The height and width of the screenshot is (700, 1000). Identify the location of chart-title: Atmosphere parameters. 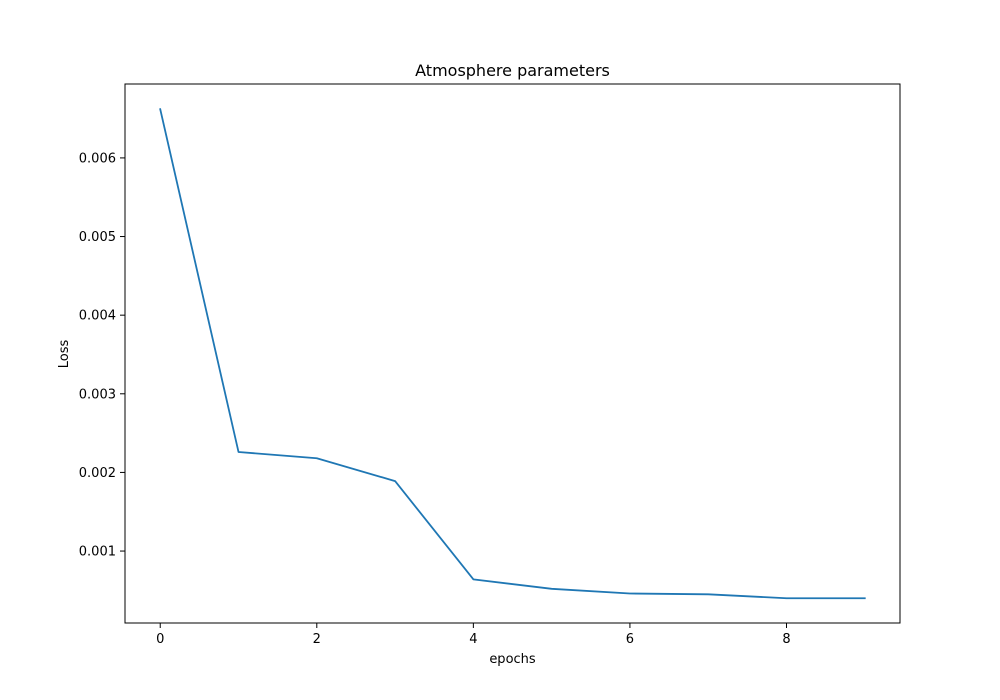
(512, 70).